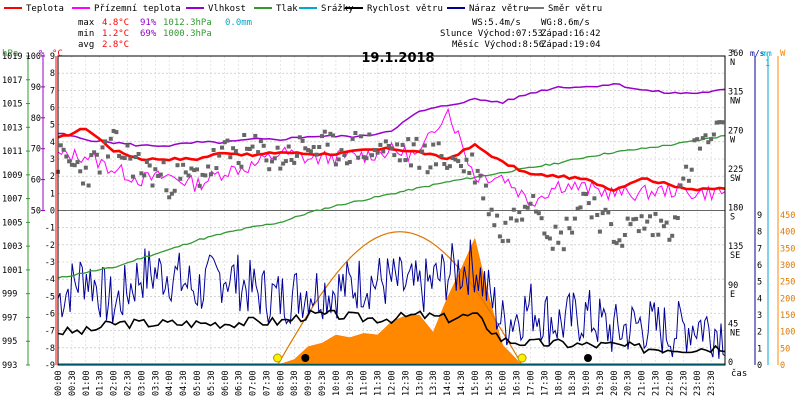 The width and height of the screenshot is (800, 400). Describe the element at coordinates (238, 23) in the screenshot. I see `stat-max-rain: 0.0mm` at that location.